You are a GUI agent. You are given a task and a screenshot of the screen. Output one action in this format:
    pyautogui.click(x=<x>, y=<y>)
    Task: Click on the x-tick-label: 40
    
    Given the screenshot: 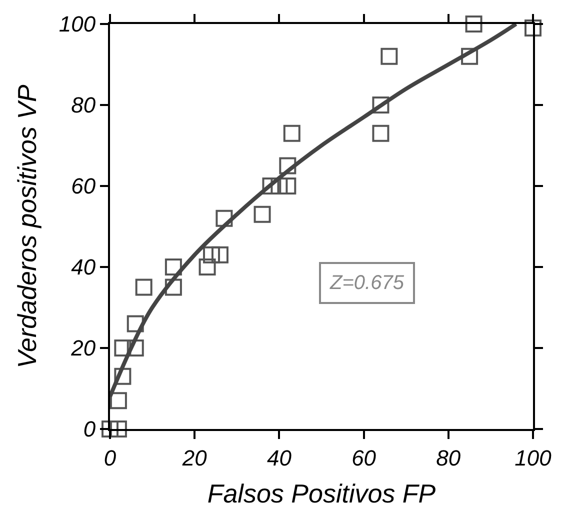 What is the action you would take?
    pyautogui.click(x=279, y=457)
    